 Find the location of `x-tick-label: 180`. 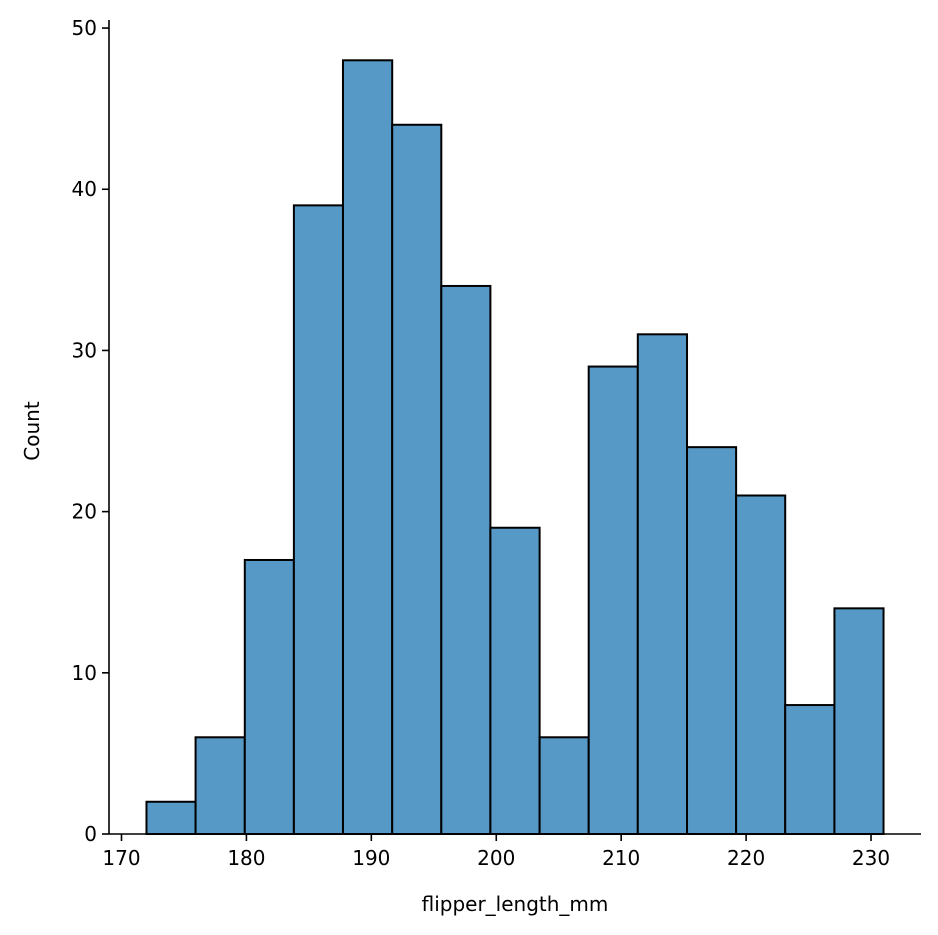

x-tick-label: 180 is located at coordinates (246, 858).